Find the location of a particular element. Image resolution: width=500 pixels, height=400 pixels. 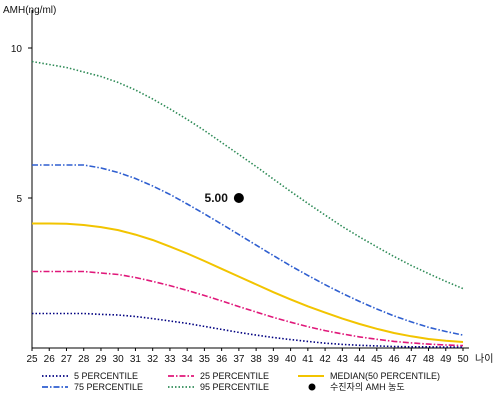

x-tick-label: 48 is located at coordinates (429, 359).